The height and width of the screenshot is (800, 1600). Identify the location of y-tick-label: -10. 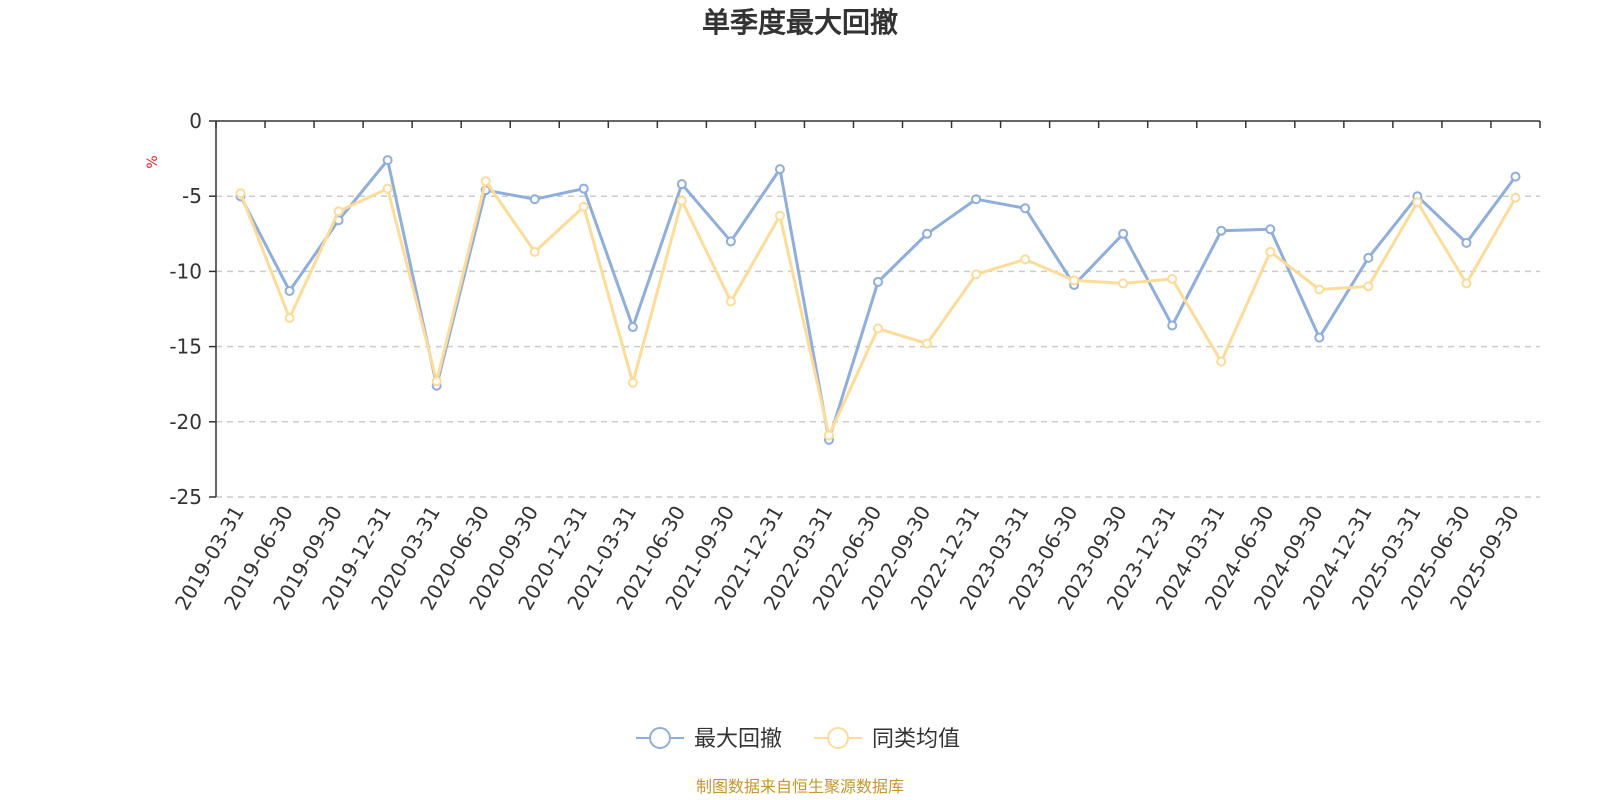
(185, 271).